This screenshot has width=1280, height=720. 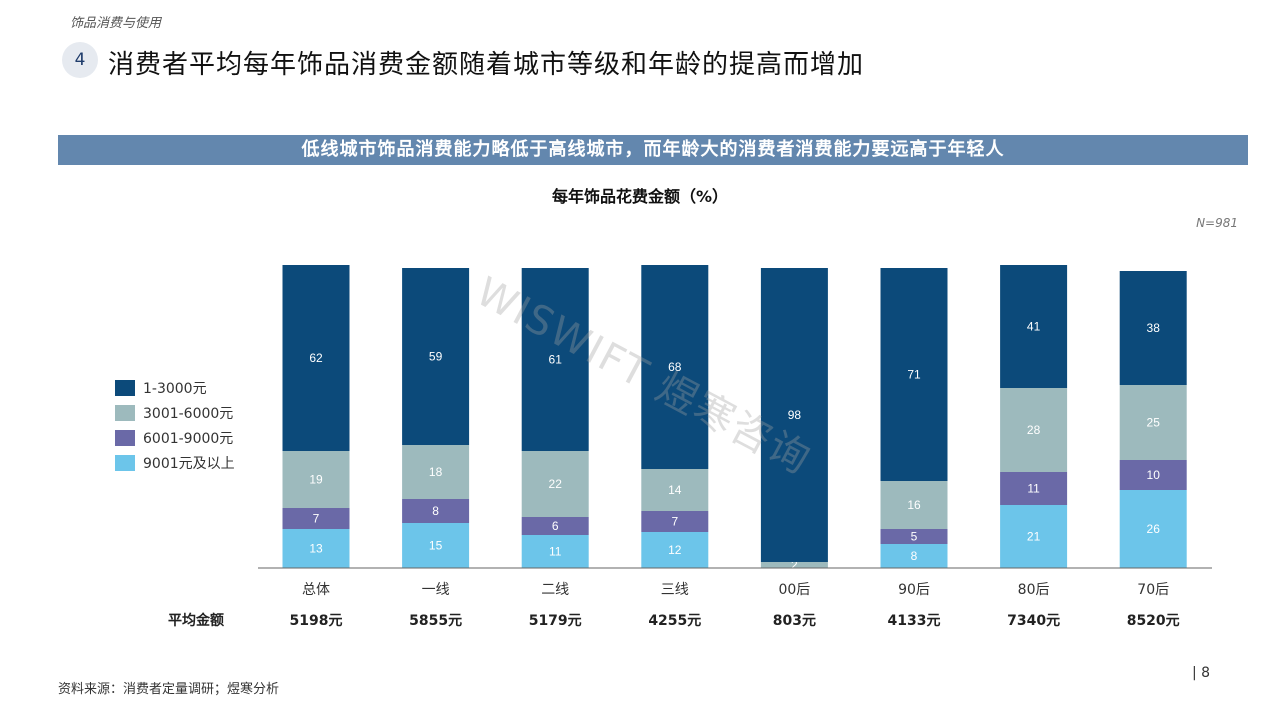 What do you see at coordinates (794, 621) in the screenshot?
I see `average-amount: 803元` at bounding box center [794, 621].